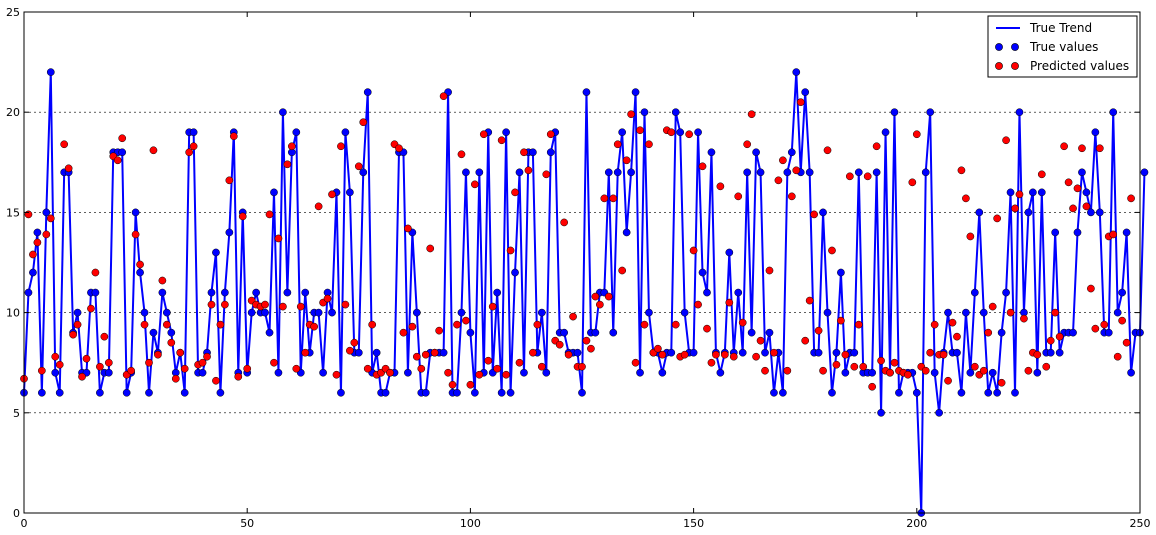  I want to click on legend-label-predicted-values: Predicted values, so click(1079, 66).